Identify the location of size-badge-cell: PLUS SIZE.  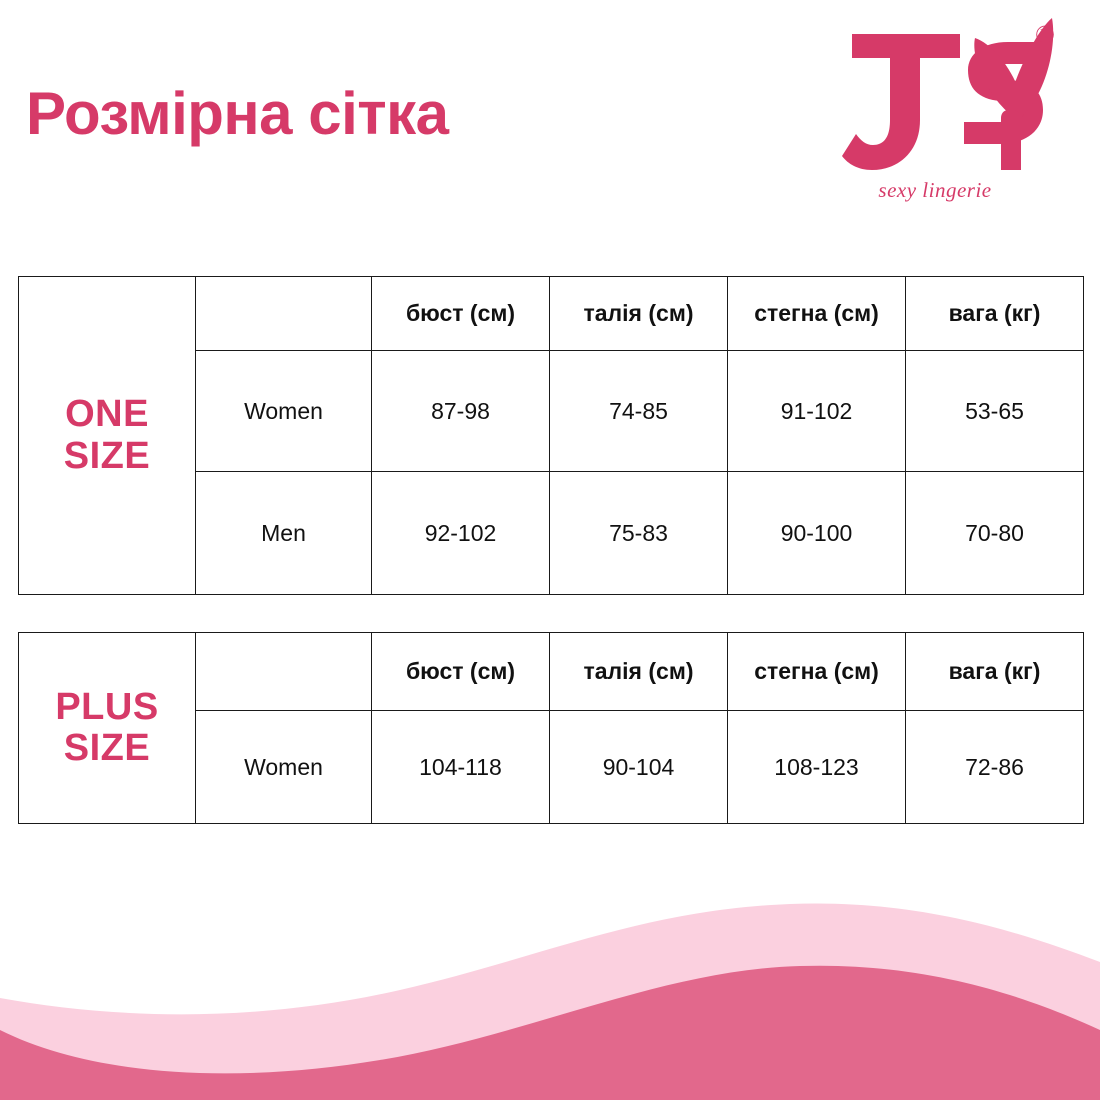
(107, 728).